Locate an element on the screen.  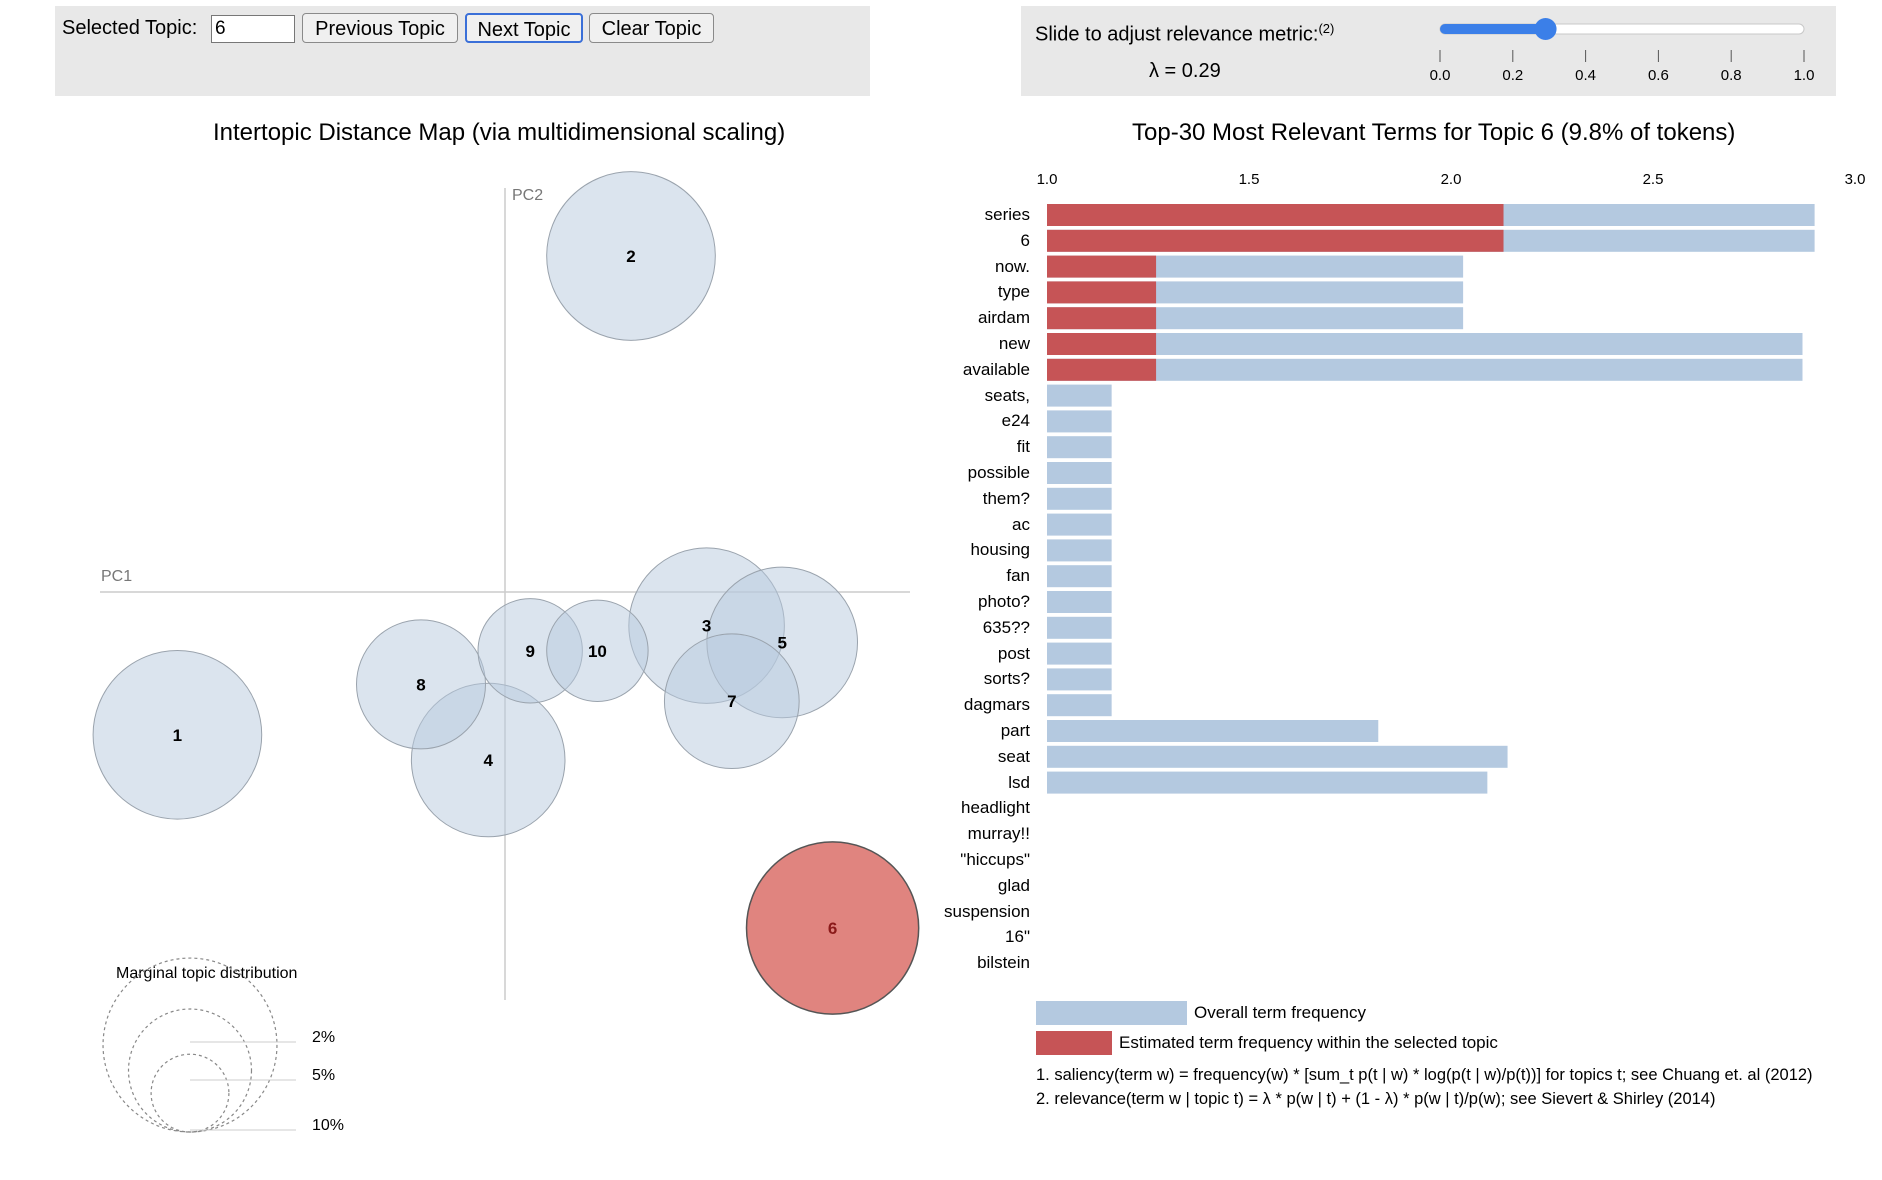
term-label: 6 is located at coordinates (1025, 240).